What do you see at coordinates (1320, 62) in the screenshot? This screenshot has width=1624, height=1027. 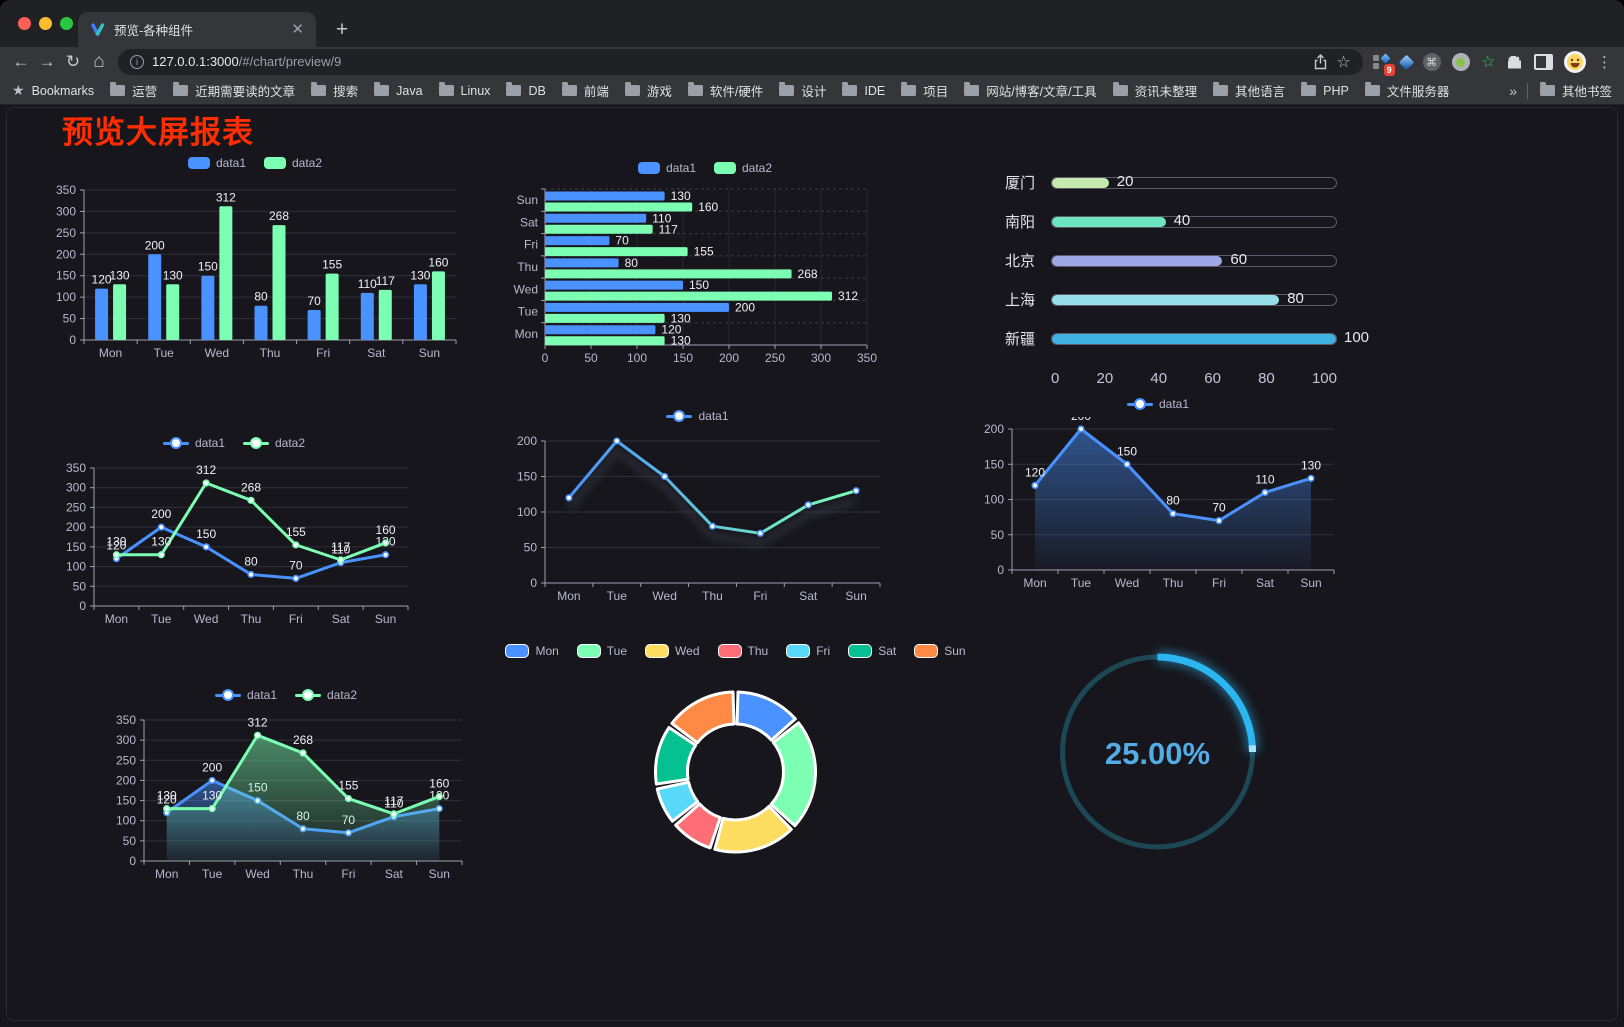 I see `share-icon` at bounding box center [1320, 62].